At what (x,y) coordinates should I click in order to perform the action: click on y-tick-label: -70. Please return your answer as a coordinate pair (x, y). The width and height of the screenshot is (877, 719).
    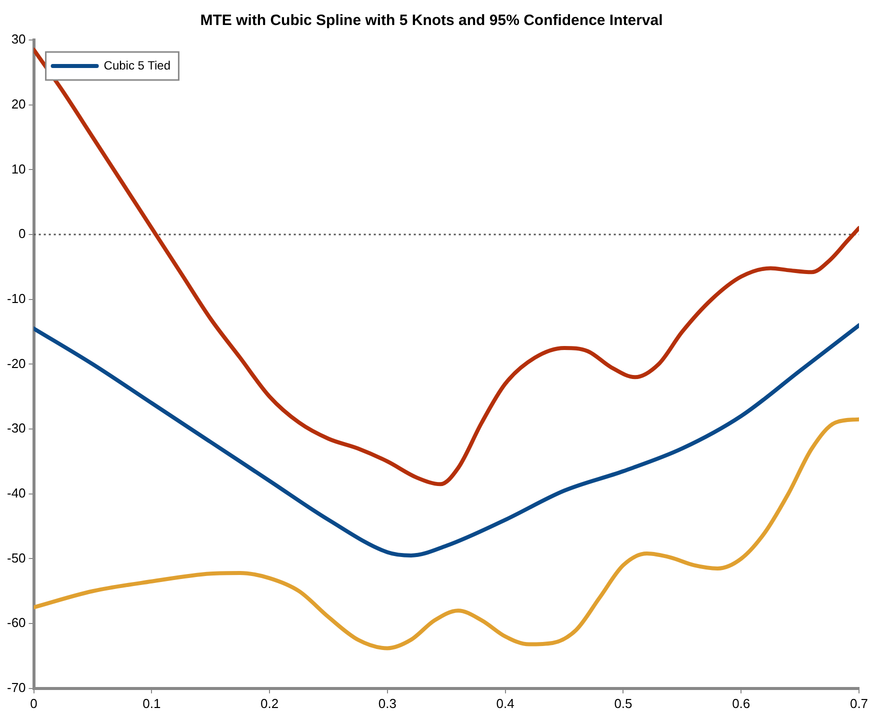
    Looking at the image, I should click on (16, 687).